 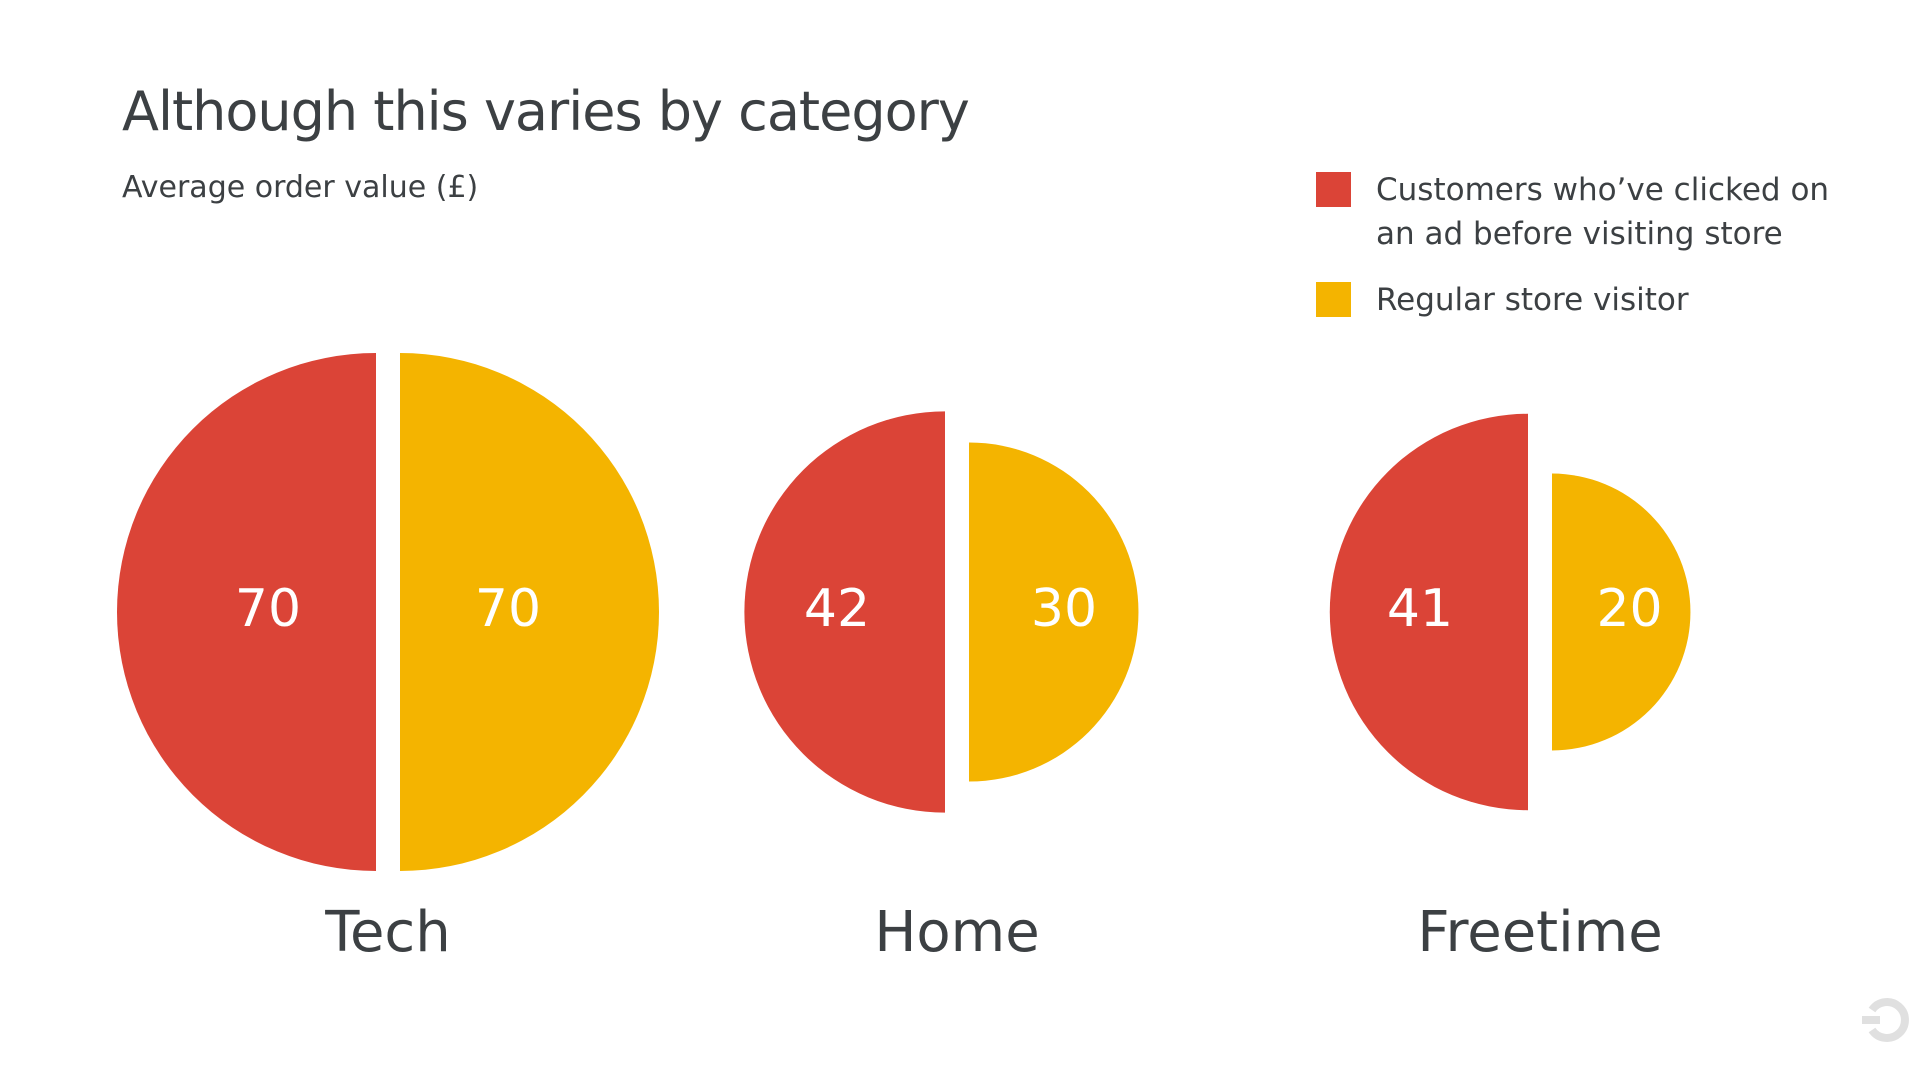 What do you see at coordinates (1532, 300) in the screenshot?
I see `legend-label: Regular store visitor` at bounding box center [1532, 300].